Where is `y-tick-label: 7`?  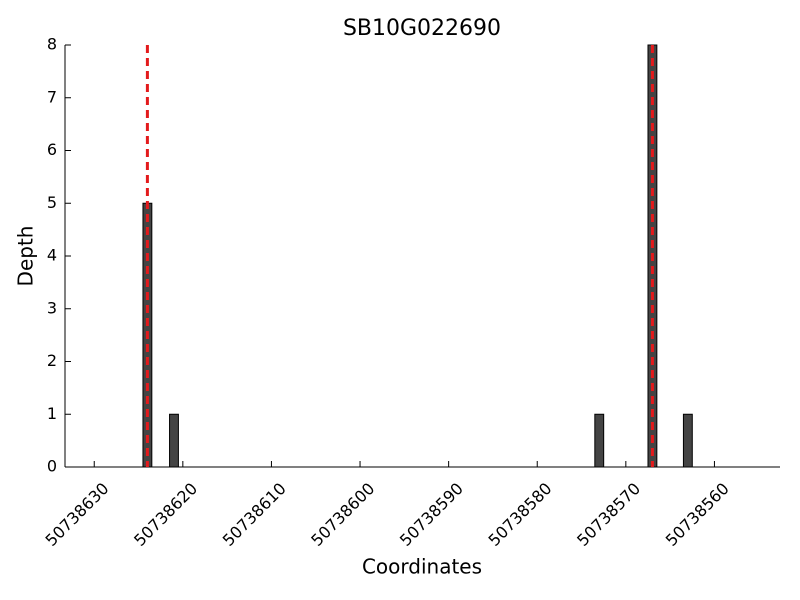
y-tick-label: 7 is located at coordinates (52, 96).